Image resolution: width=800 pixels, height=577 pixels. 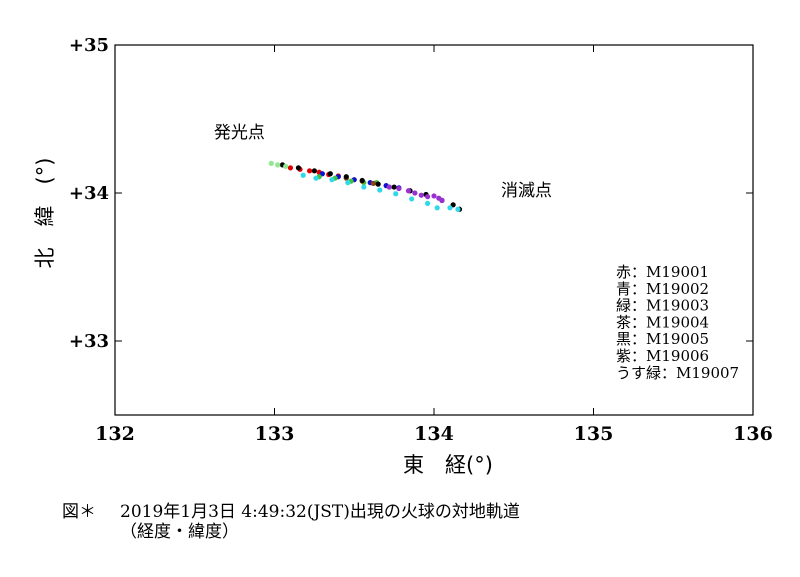 I want to click on legend-entry: 赤：M19001, so click(x=662, y=272).